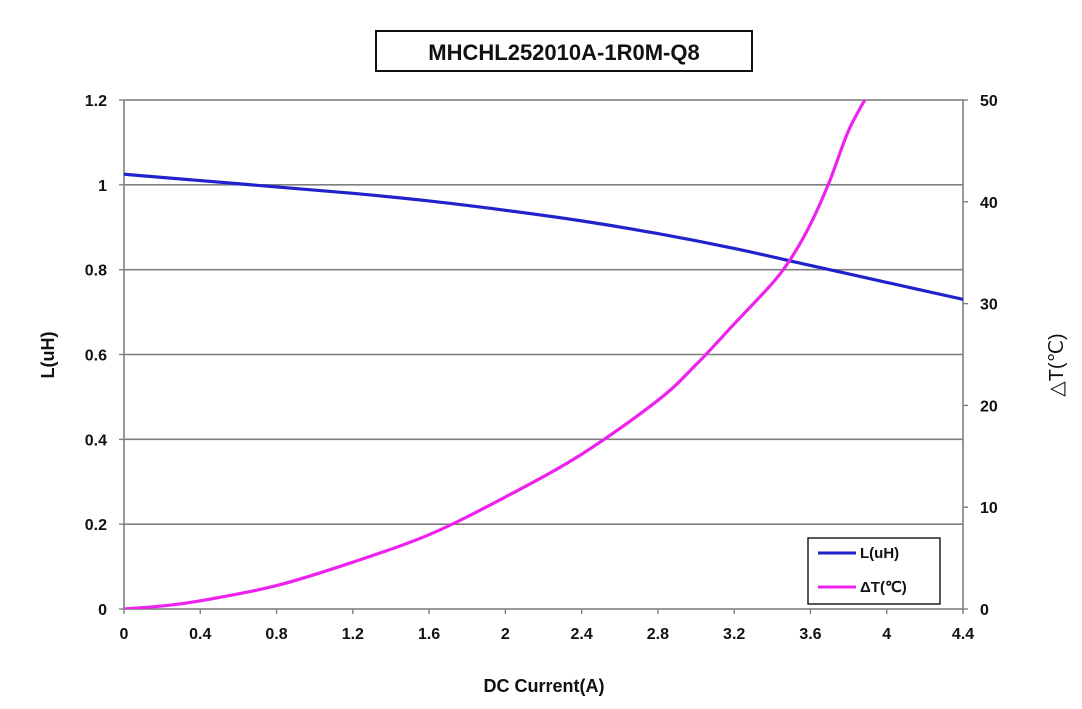  What do you see at coordinates (102, 610) in the screenshot?
I see `y-tick-label: 0` at bounding box center [102, 610].